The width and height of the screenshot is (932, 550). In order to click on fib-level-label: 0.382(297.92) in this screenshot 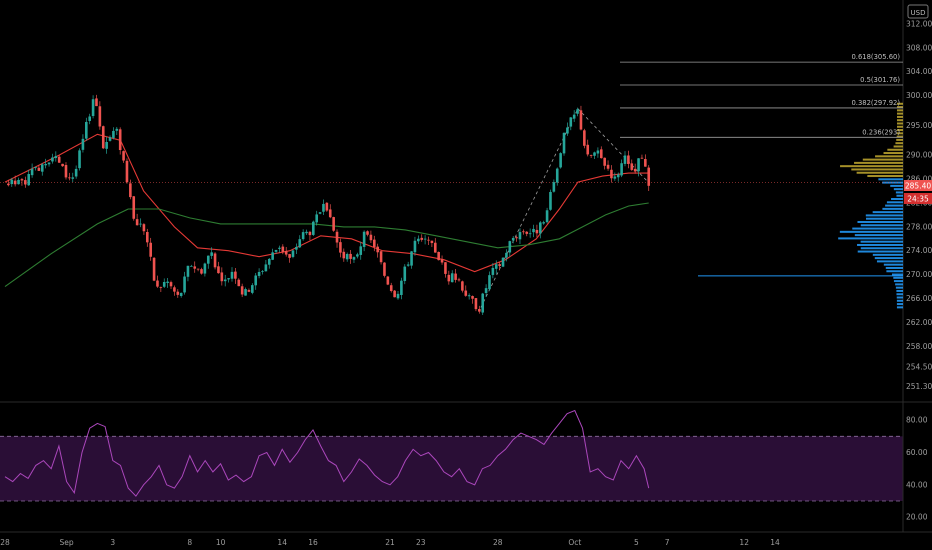, I will do `click(875, 103)`.